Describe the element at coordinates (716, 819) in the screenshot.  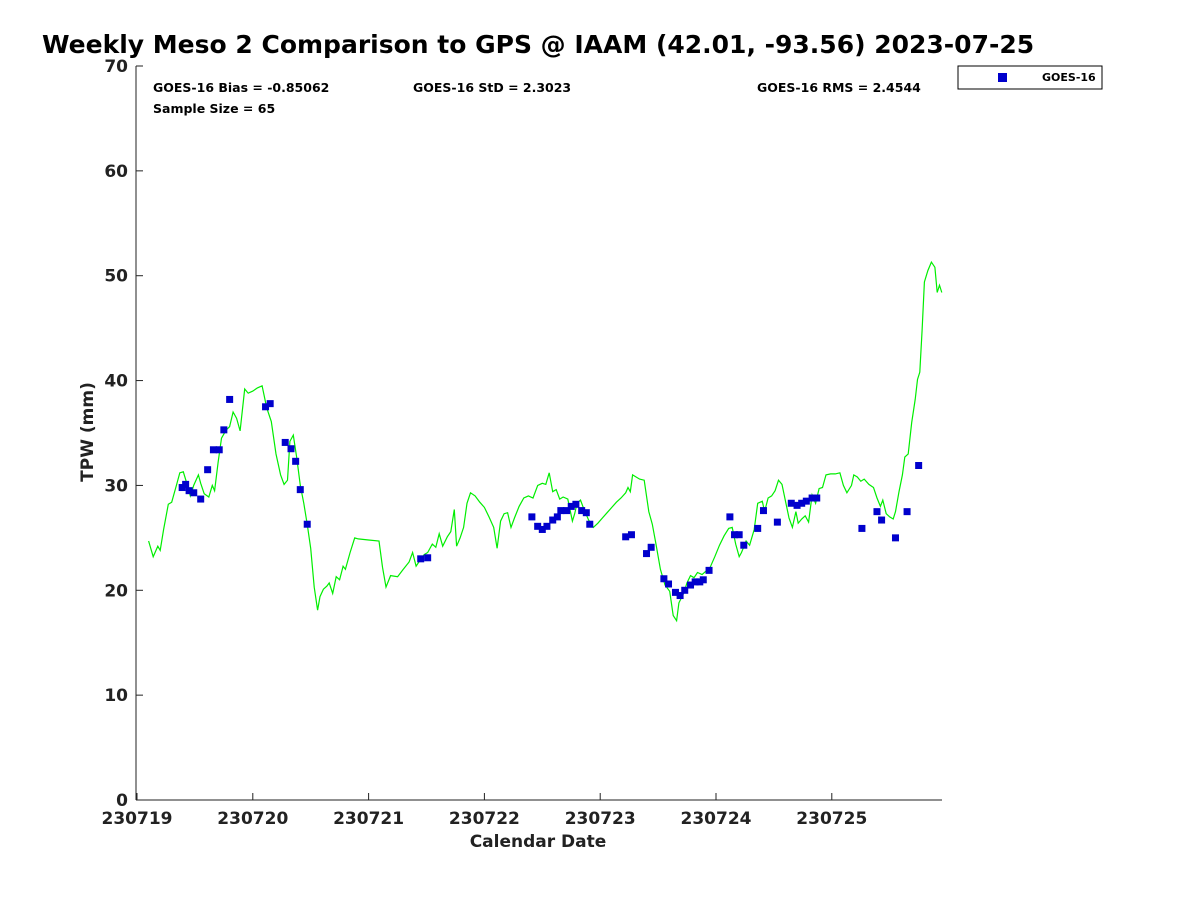
I see `x-tick-label: 230724` at that location.